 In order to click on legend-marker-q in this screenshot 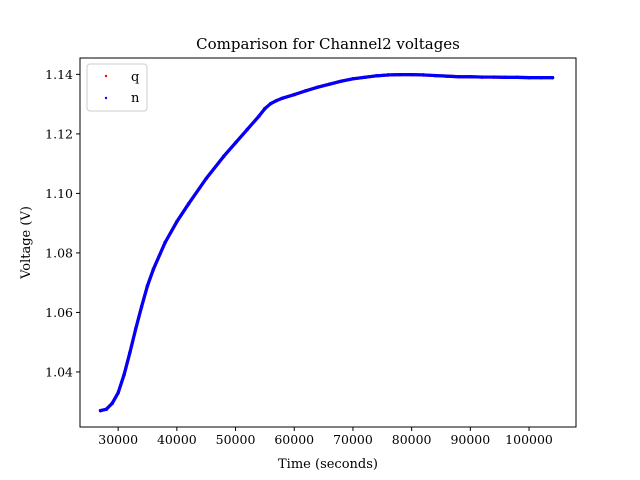, I will do `click(106, 76)`.